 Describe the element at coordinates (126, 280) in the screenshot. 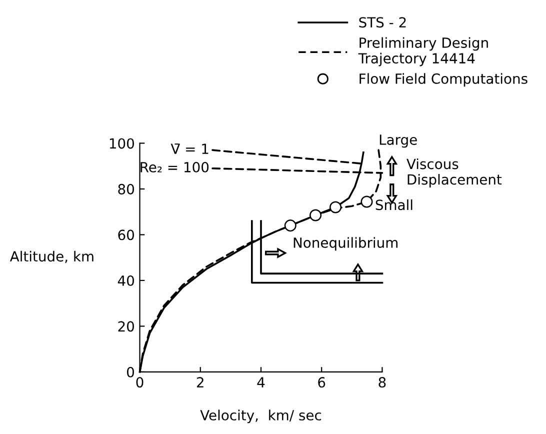

I see `y-tick-label: 40` at that location.